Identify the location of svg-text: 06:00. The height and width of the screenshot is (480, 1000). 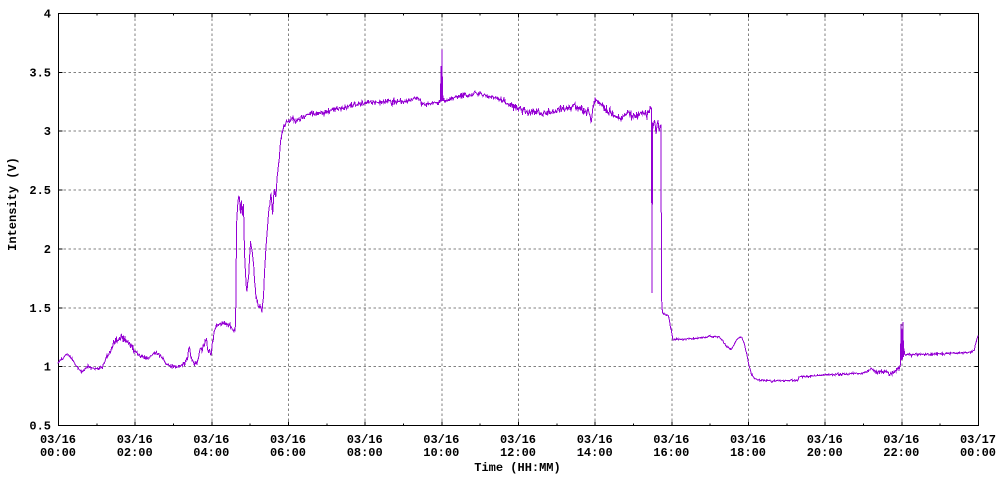
(288, 453).